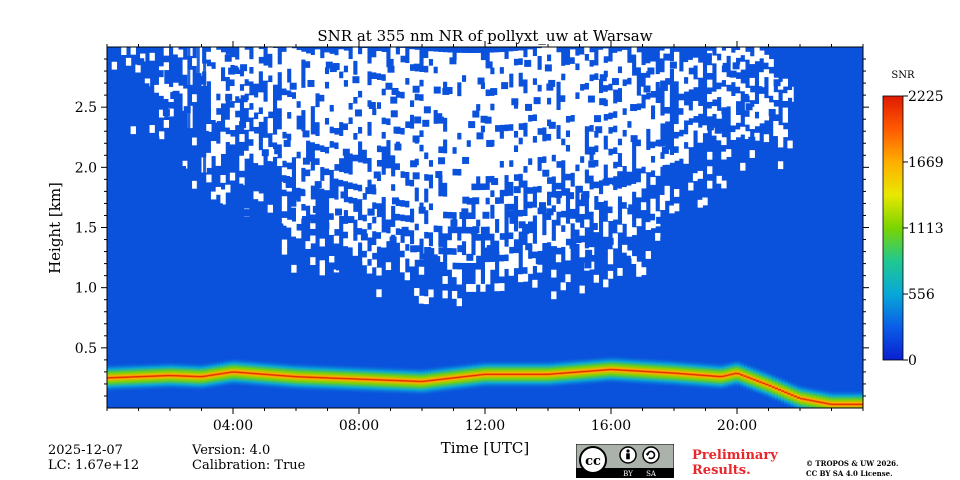 Image resolution: width=960 pixels, height=480 pixels. What do you see at coordinates (198, 227) in the screenshot?
I see `snr-streak` at bounding box center [198, 227].